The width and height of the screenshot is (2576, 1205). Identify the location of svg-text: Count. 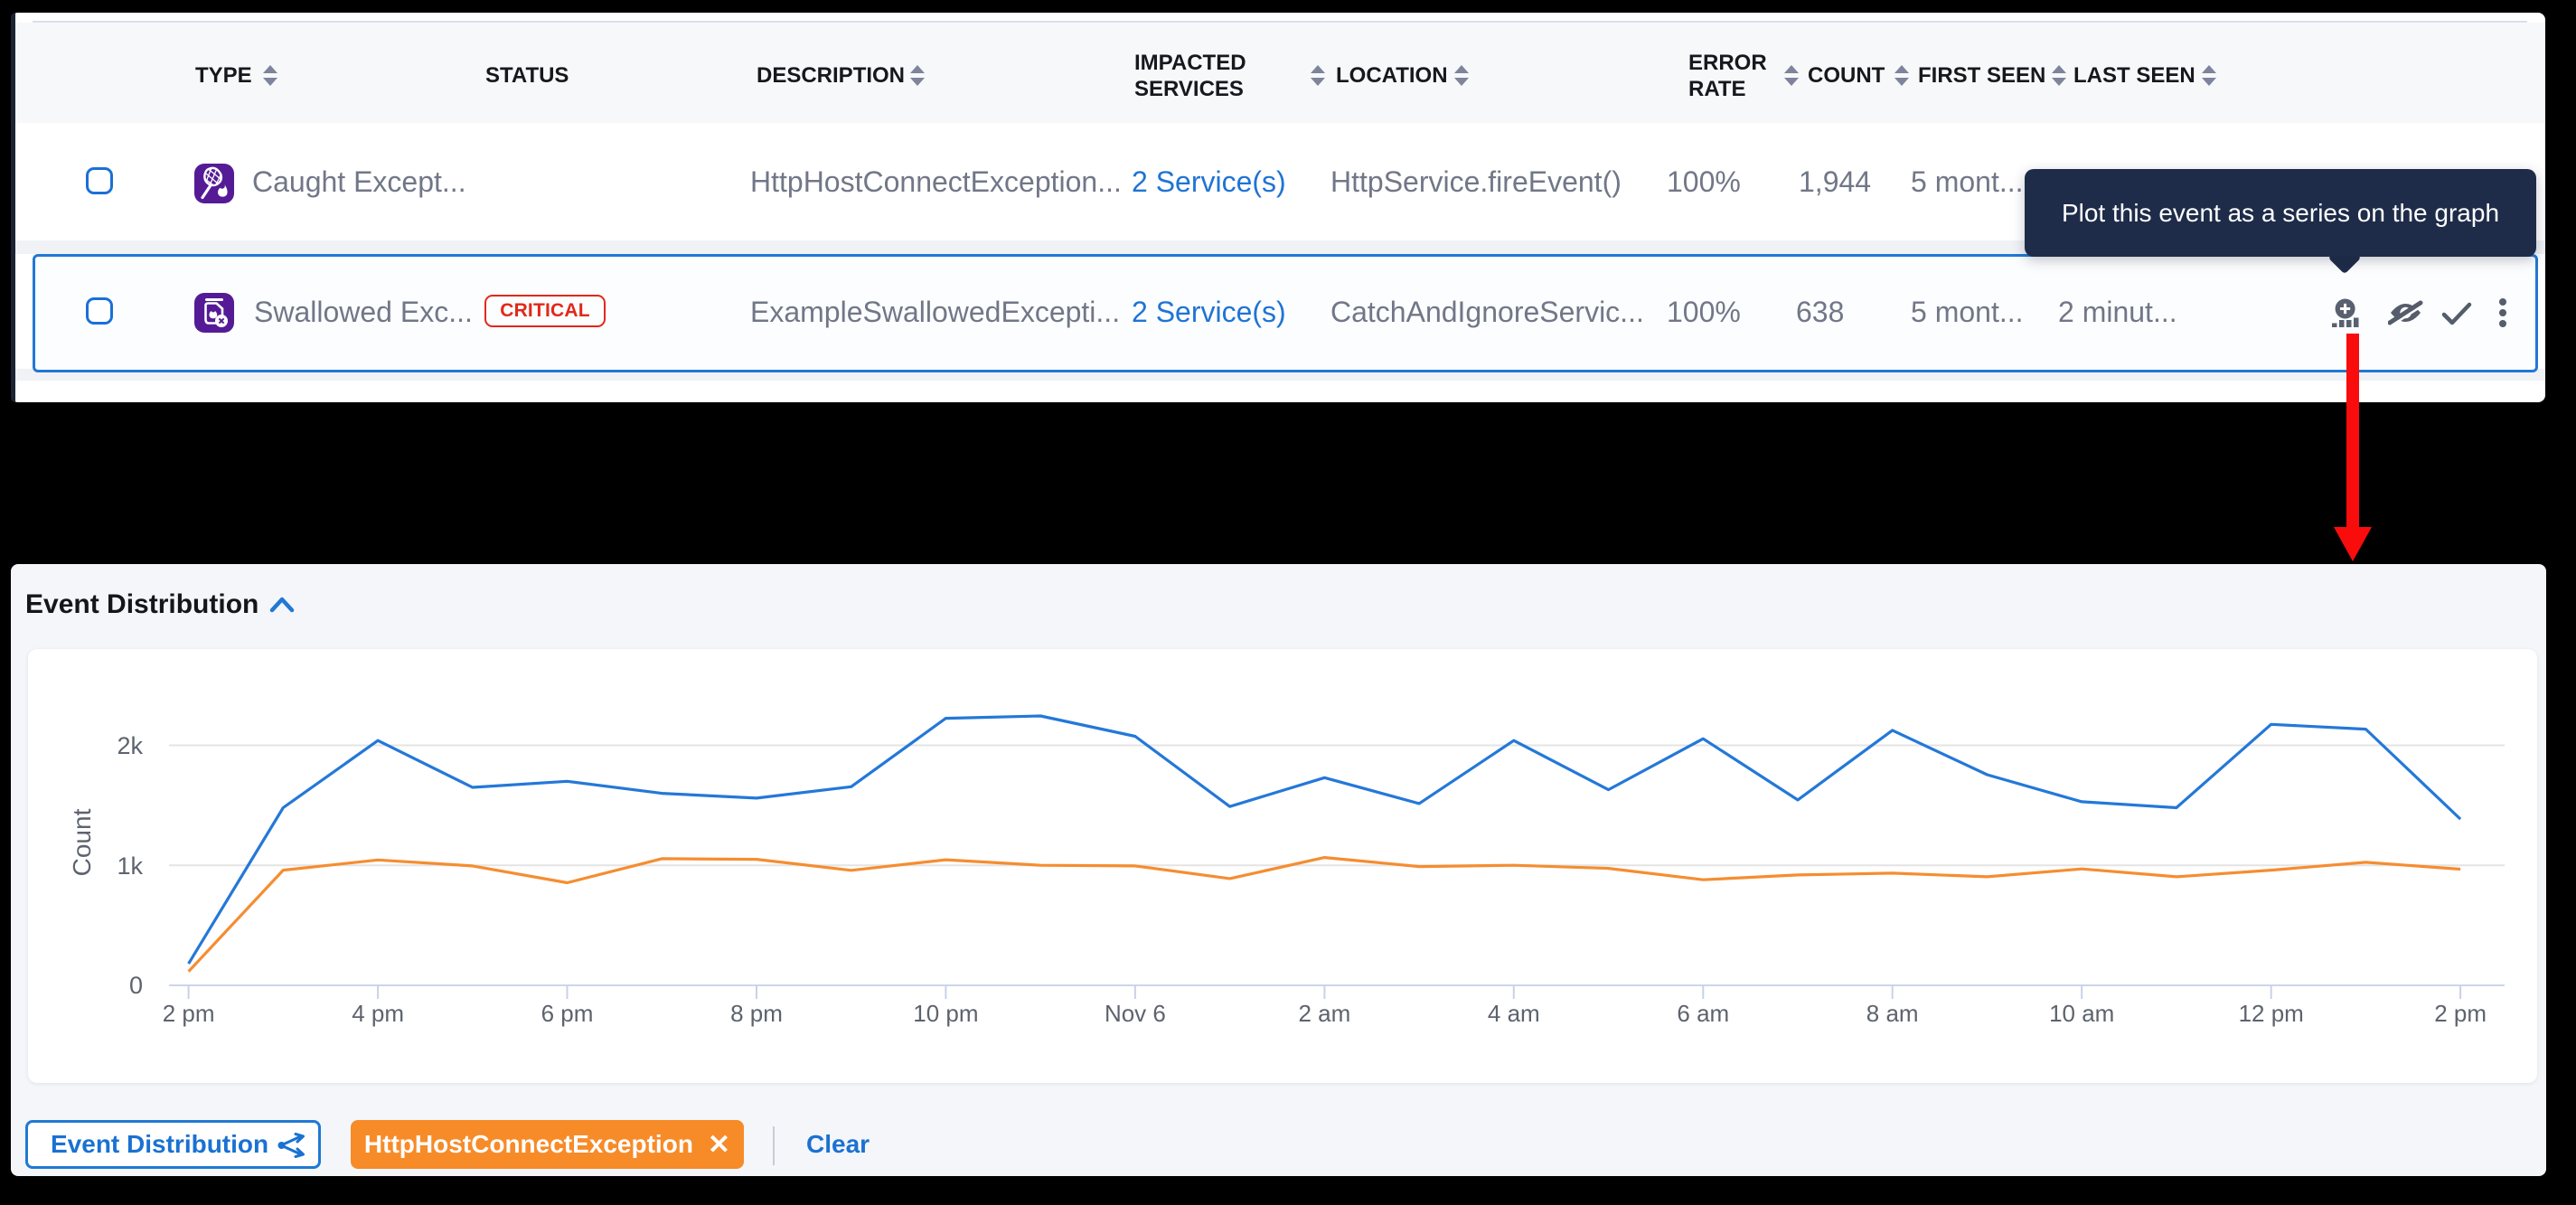
(82, 842).